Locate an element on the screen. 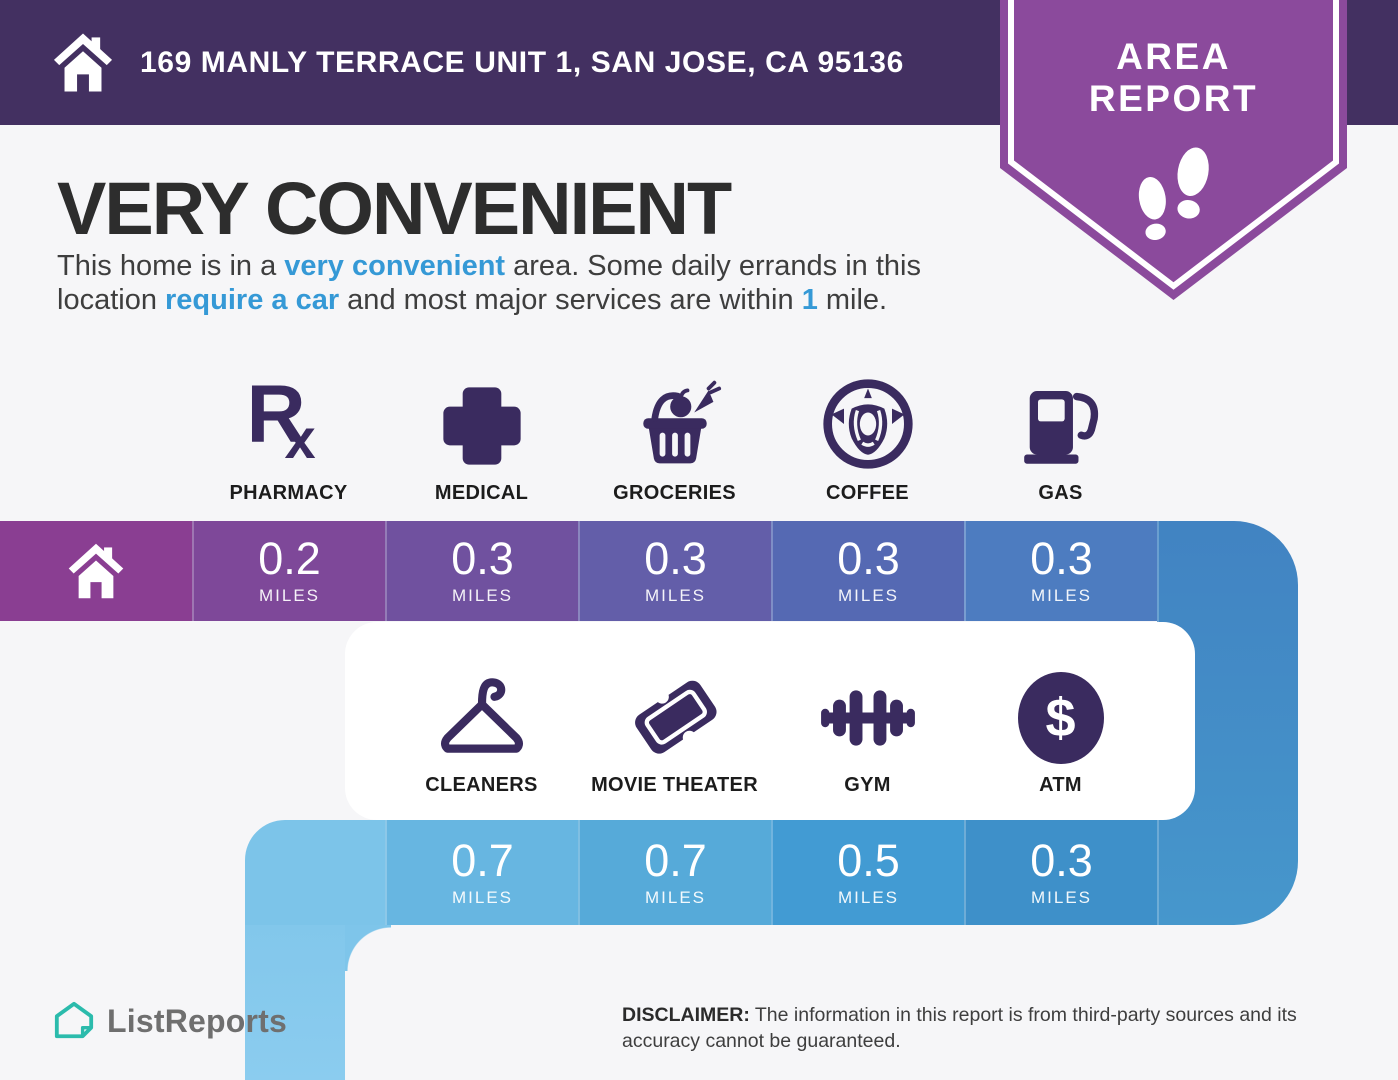 The width and height of the screenshot is (1398, 1080). poi-label: ATM is located at coordinates (1060, 785).